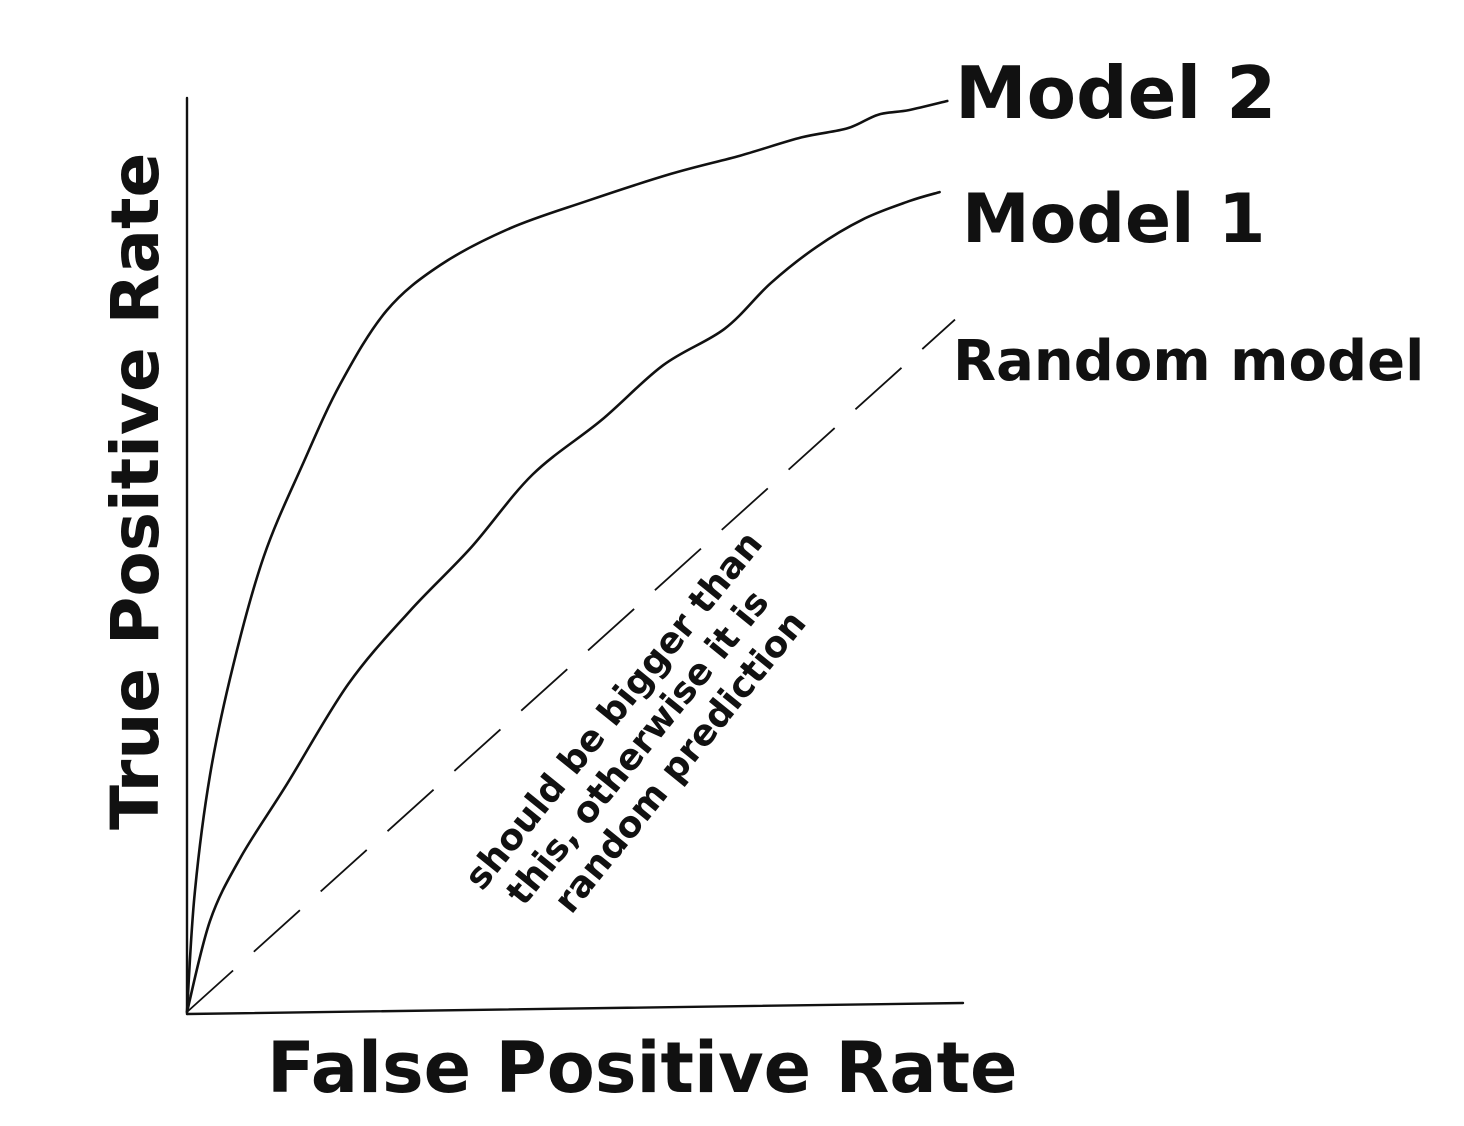 This screenshot has height=1126, width=1464. What do you see at coordinates (638, 747) in the screenshot?
I see `annotation-line-2: this, otherwise it is` at bounding box center [638, 747].